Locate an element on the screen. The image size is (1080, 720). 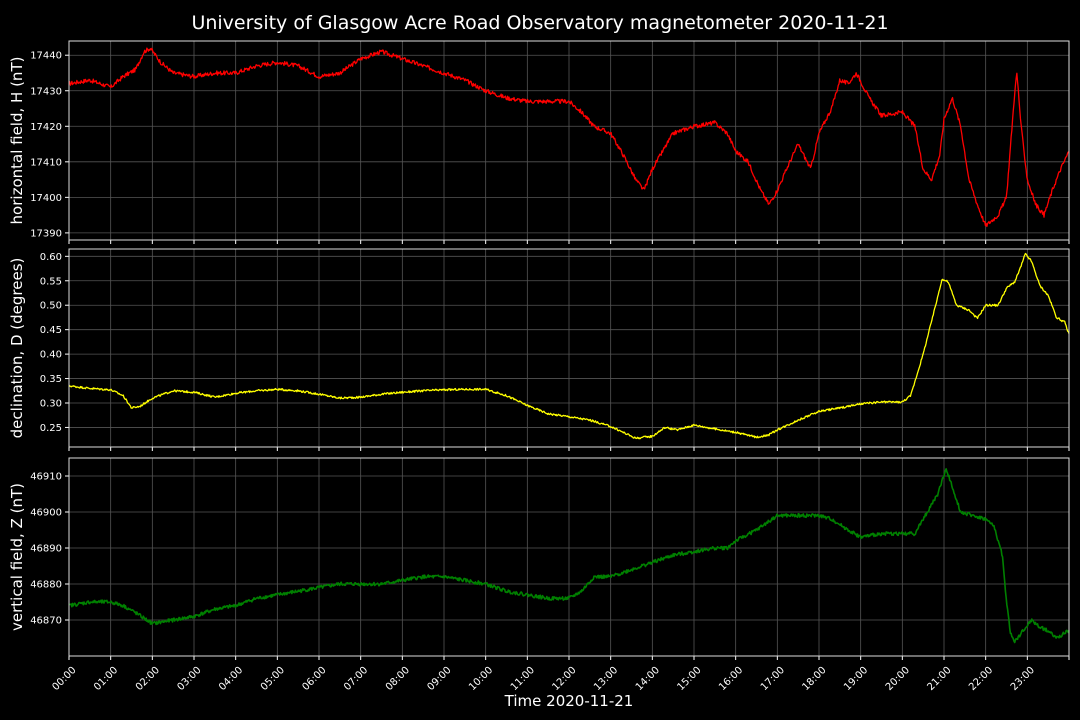
y-tick-label: 17420 is located at coordinates (46, 127).